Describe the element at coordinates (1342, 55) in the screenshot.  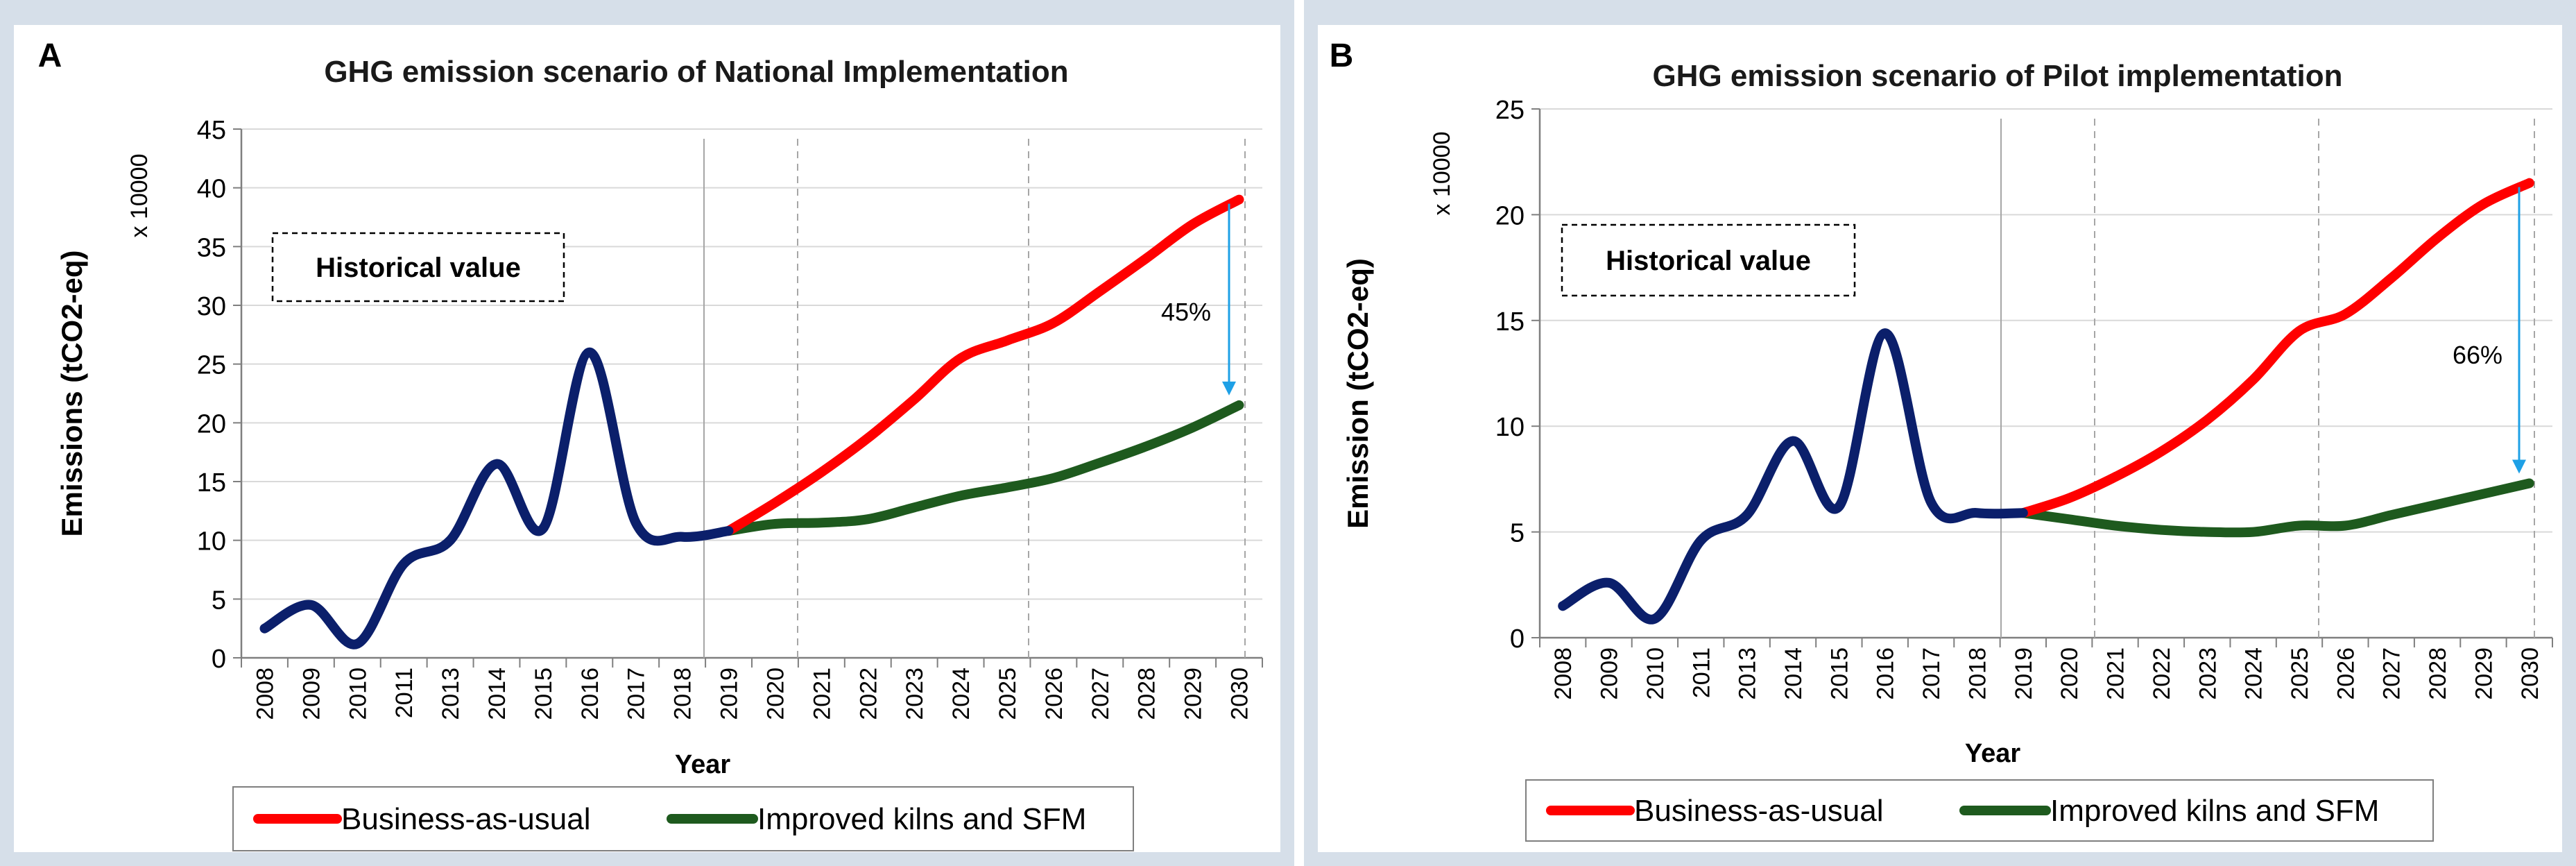
I see `panel-label: B` at that location.